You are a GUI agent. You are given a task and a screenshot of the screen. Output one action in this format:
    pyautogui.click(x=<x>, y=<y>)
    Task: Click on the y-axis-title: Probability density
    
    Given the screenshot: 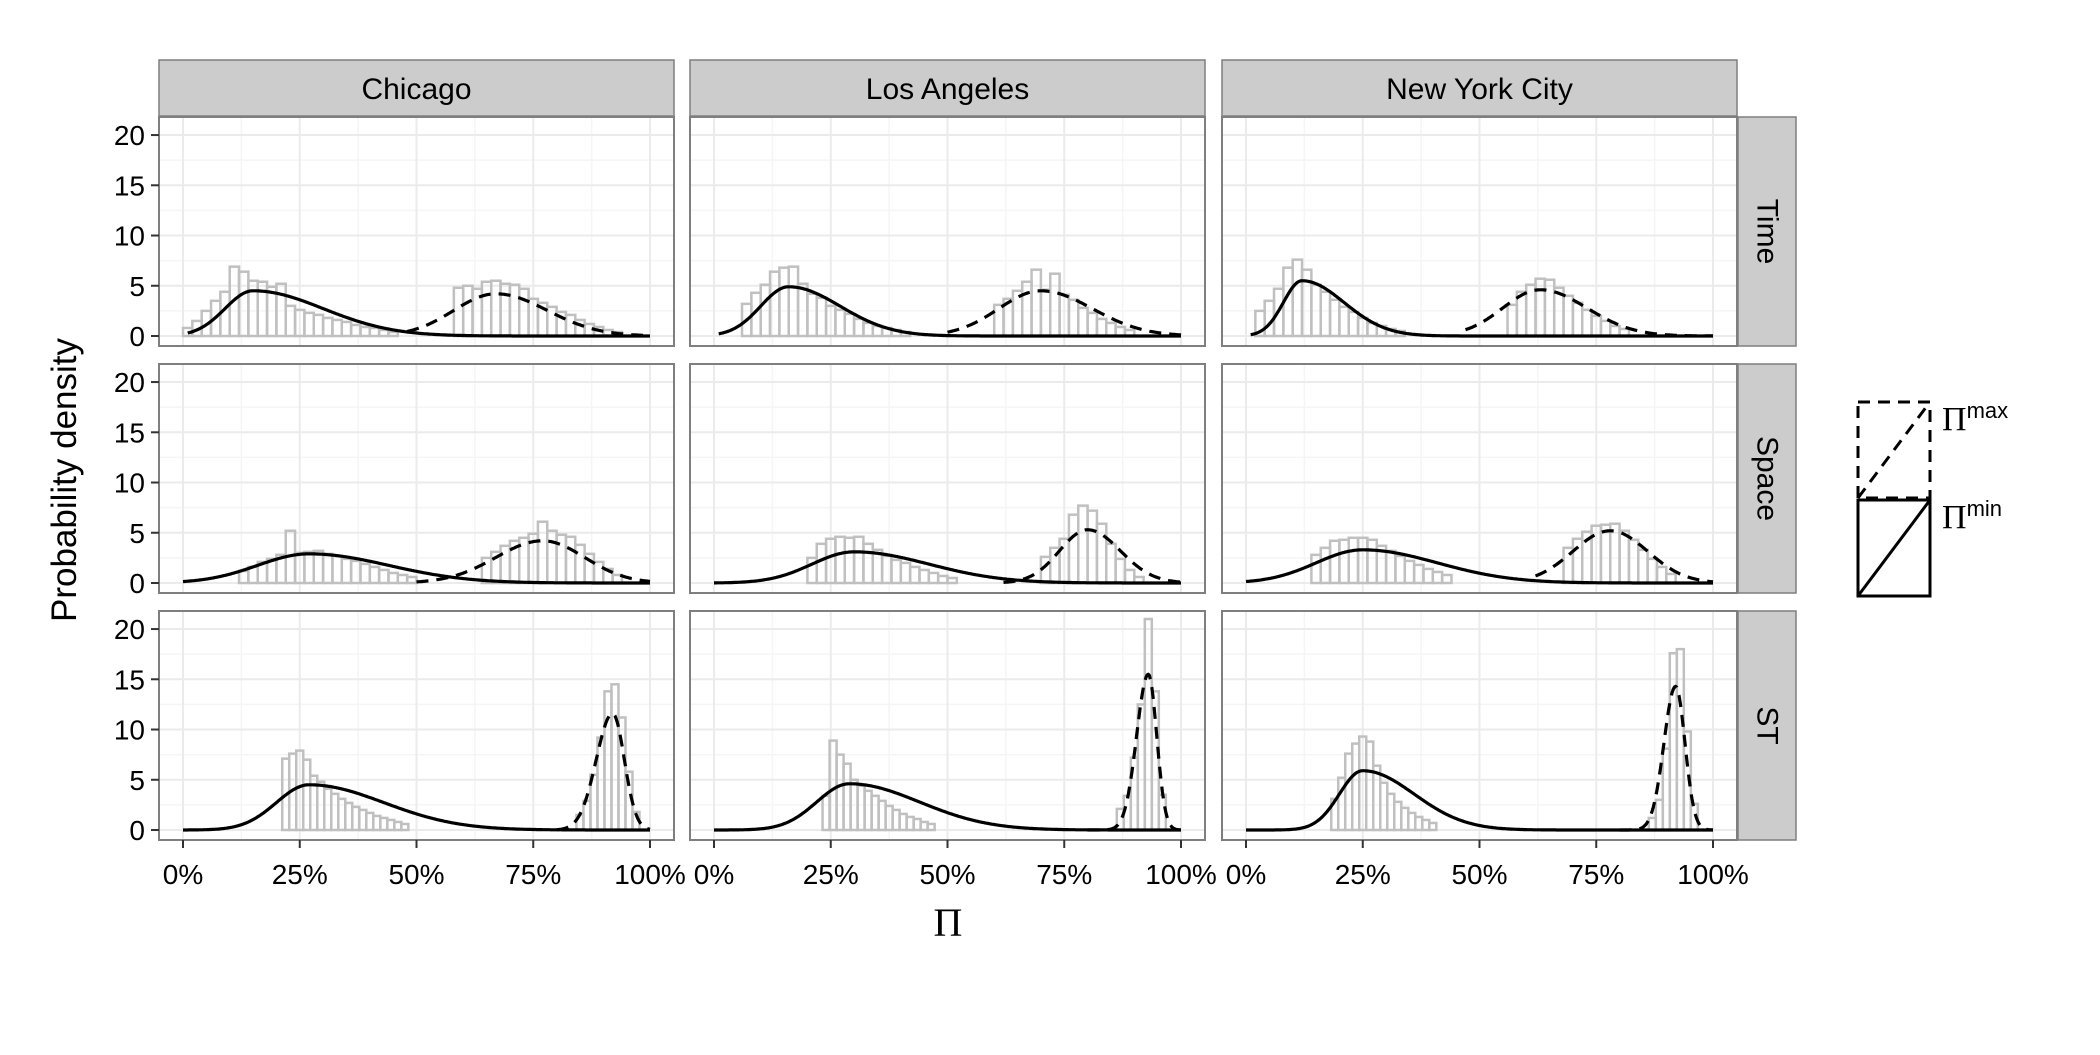 What is the action you would take?
    pyautogui.click(x=64, y=479)
    